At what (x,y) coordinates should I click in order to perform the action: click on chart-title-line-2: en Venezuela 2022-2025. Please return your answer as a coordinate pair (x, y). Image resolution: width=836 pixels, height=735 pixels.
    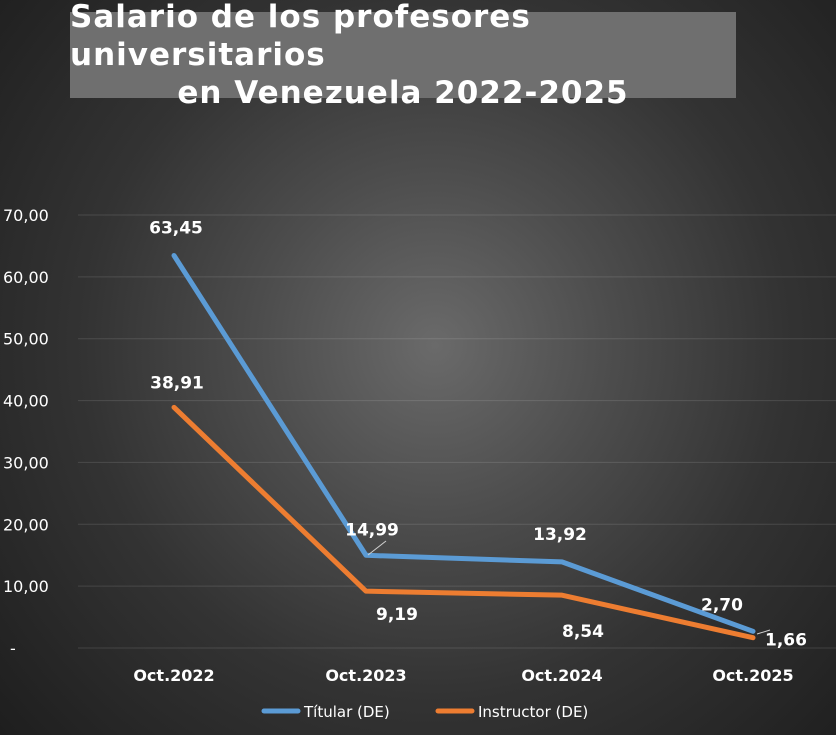
    Looking at the image, I should click on (403, 93).